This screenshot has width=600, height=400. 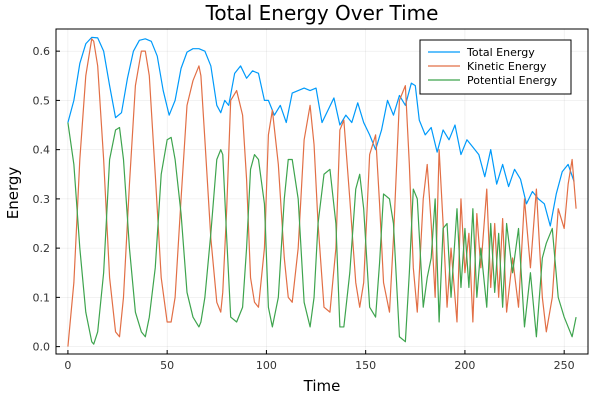 I want to click on x-tick-label: 50, so click(x=167, y=365).